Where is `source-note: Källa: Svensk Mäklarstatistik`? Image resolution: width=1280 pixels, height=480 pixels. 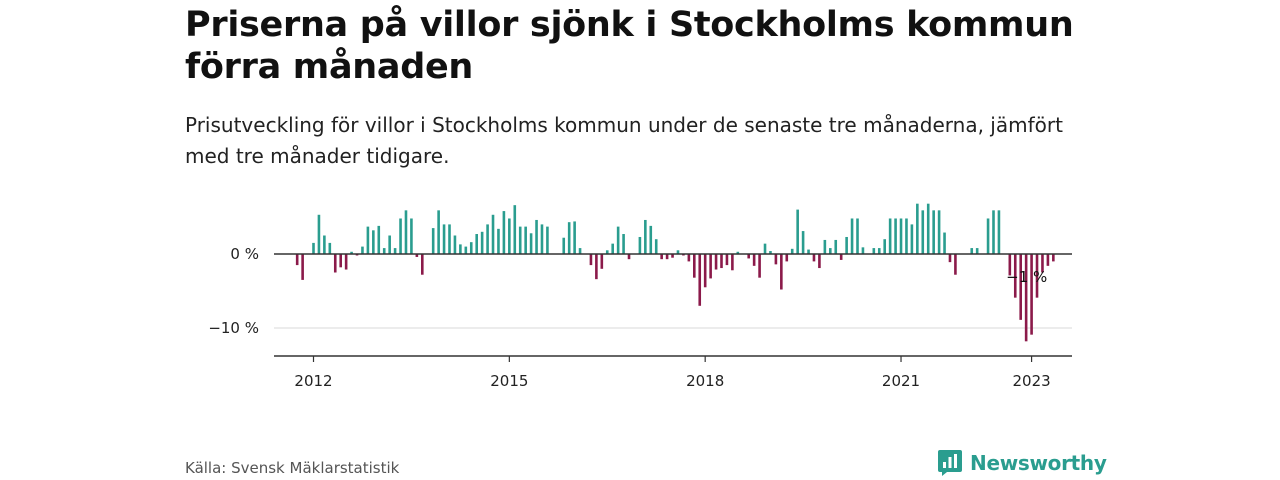
source-note: Källa: Svensk Mäklarstatistik is located at coordinates (292, 468).